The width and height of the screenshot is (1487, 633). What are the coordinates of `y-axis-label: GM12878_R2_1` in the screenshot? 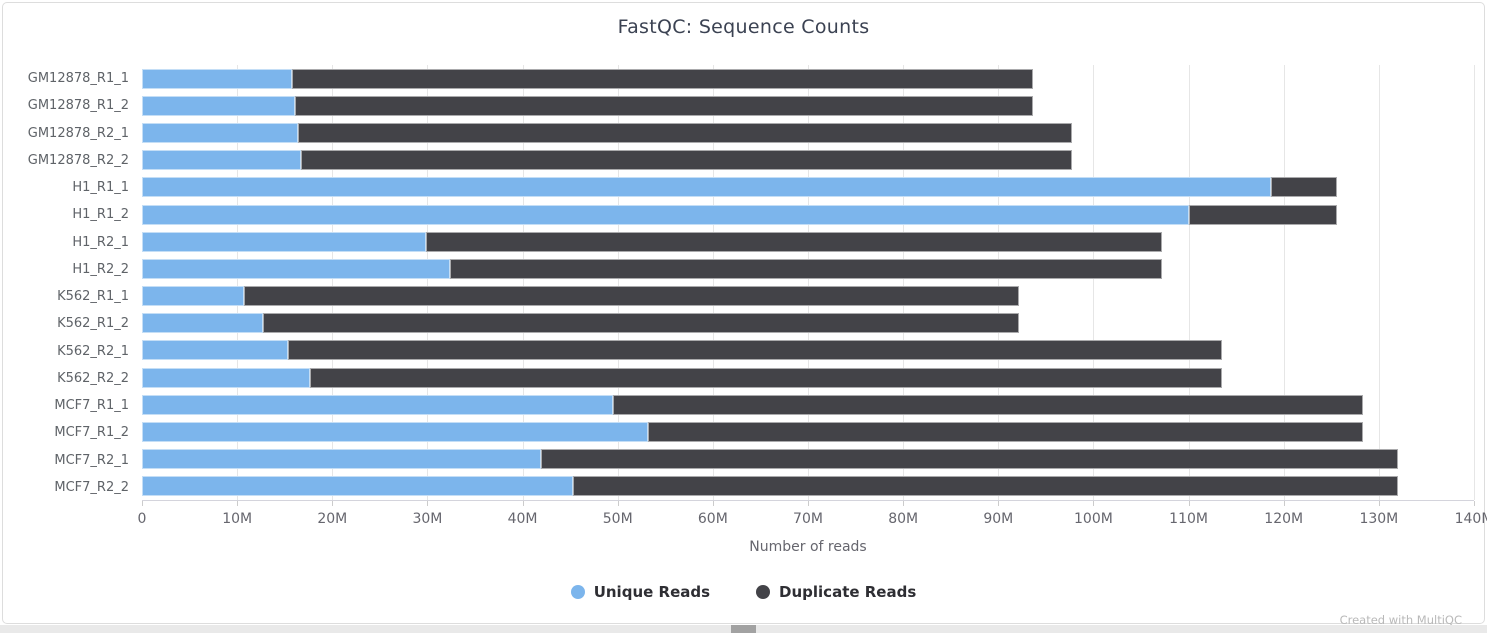 It's located at (78, 133).